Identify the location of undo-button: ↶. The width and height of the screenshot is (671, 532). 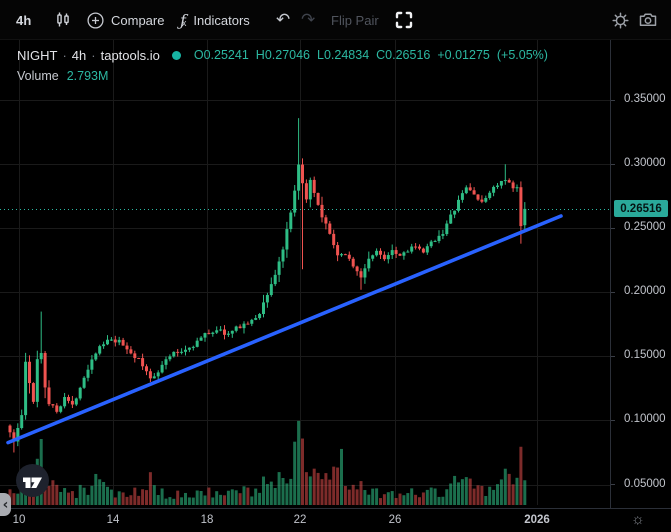
(283, 20).